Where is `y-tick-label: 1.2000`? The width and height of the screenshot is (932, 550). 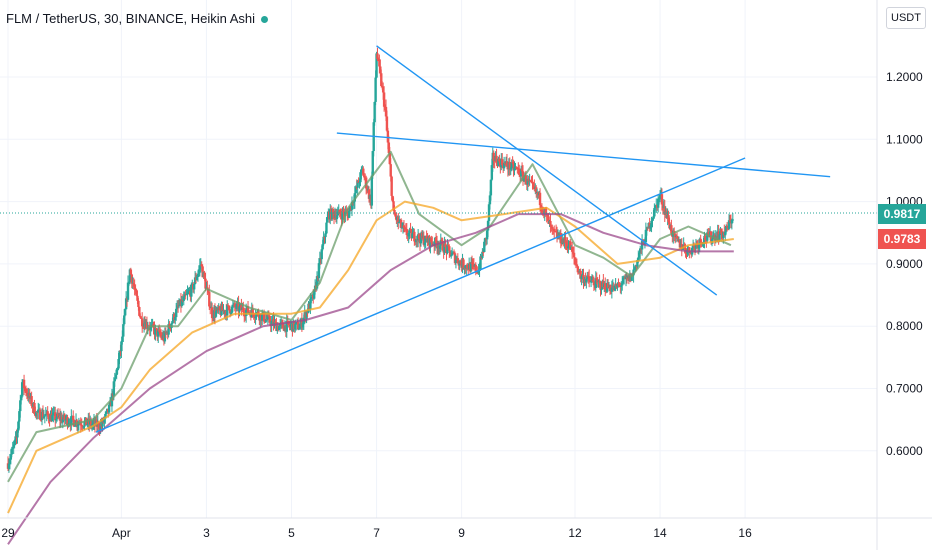 y-tick-label: 1.2000 is located at coordinates (904, 77).